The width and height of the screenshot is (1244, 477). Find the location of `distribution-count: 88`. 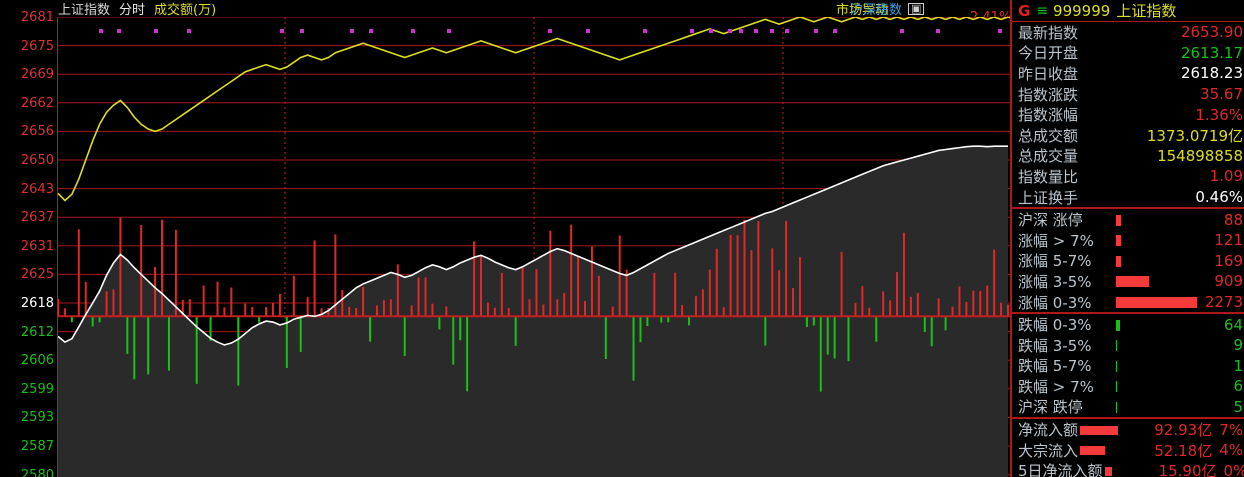

distribution-count: 88 is located at coordinates (1233, 219).